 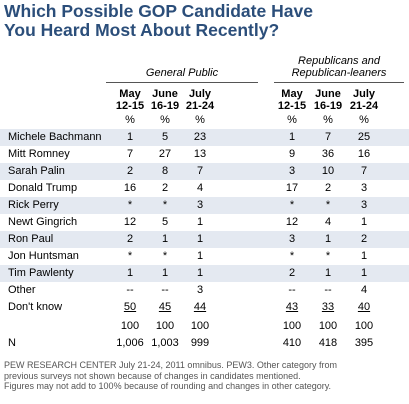 What do you see at coordinates (204, 188) in the screenshot?
I see `table-row: Donald Trump 16 2 4 17 2 3` at bounding box center [204, 188].